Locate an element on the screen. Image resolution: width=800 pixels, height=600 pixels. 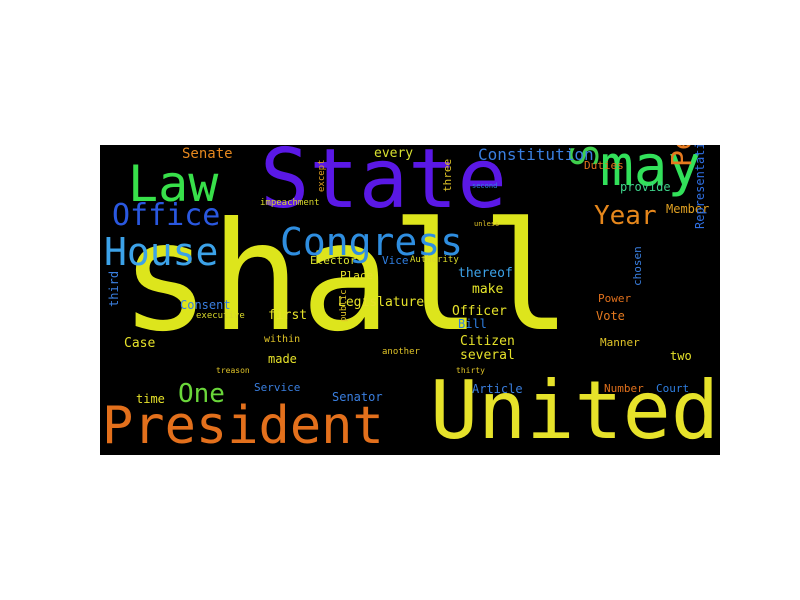
word-impeachment: impeachment is located at coordinates (290, 203).